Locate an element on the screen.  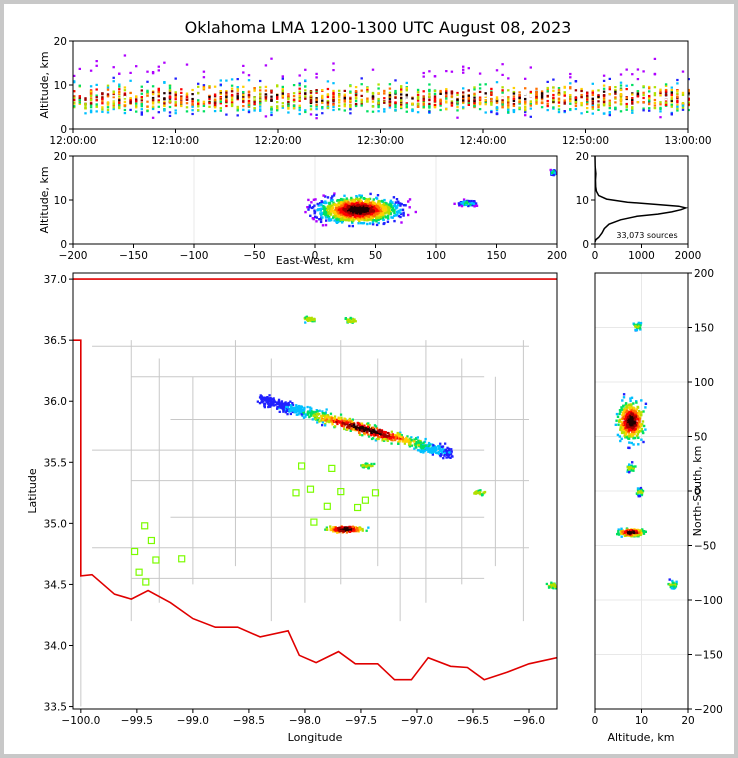
plan-view-ytick-label: 37.0 is located at coordinates (55, 280).